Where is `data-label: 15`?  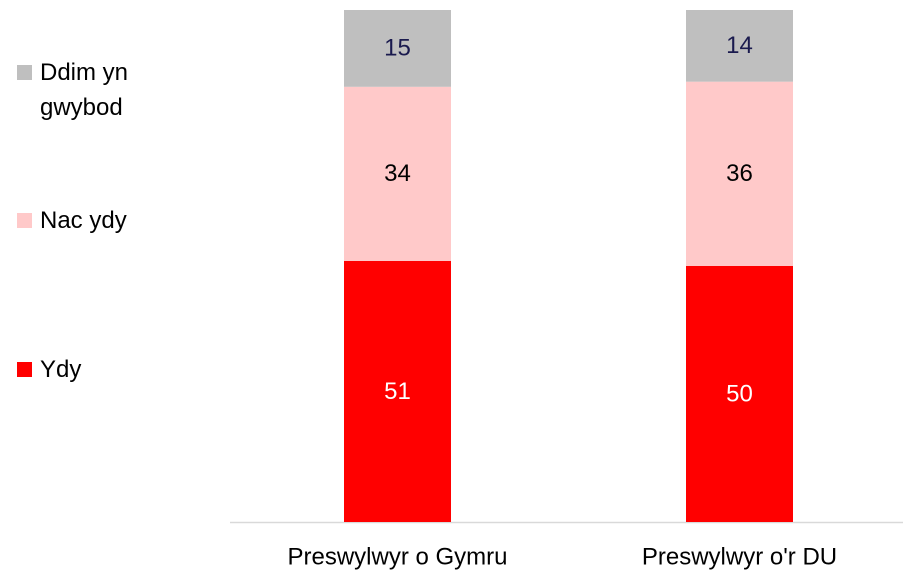
data-label: 15 is located at coordinates (397, 48).